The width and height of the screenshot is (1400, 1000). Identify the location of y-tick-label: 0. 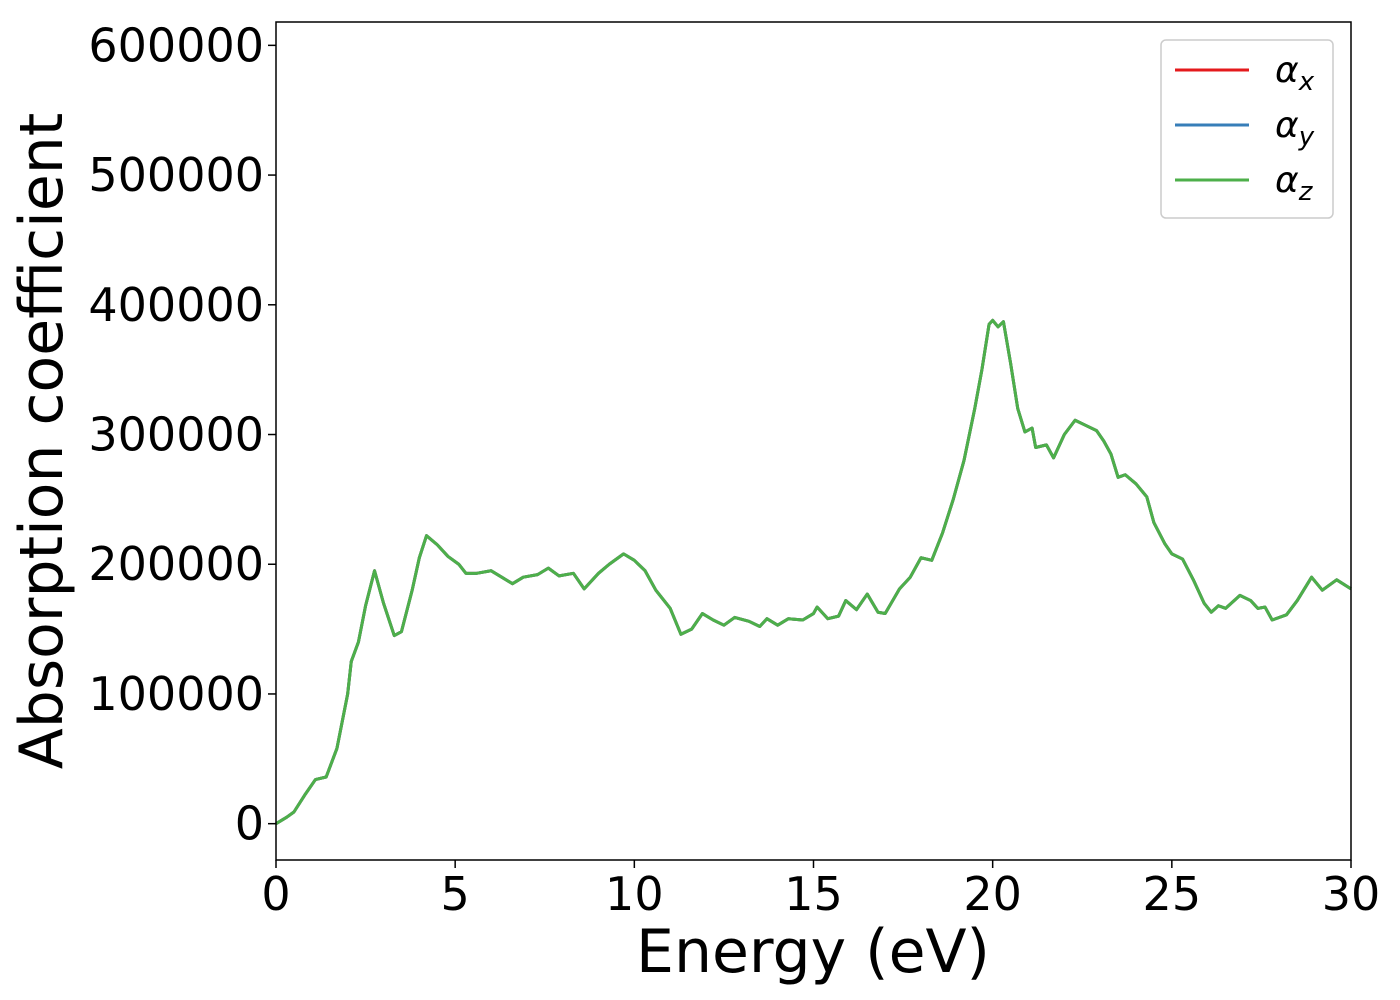
(249, 824).